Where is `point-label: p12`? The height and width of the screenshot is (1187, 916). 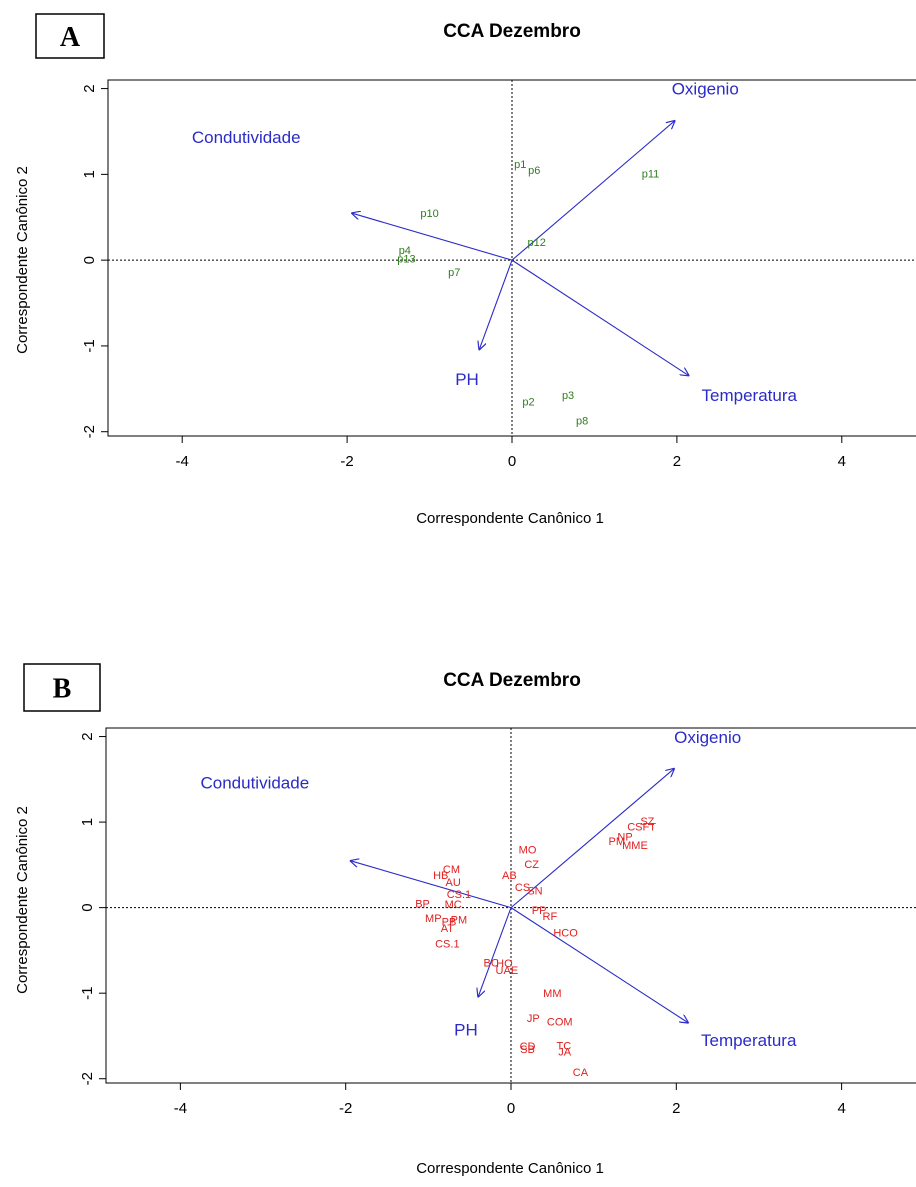
point-label: p12 is located at coordinates (537, 243).